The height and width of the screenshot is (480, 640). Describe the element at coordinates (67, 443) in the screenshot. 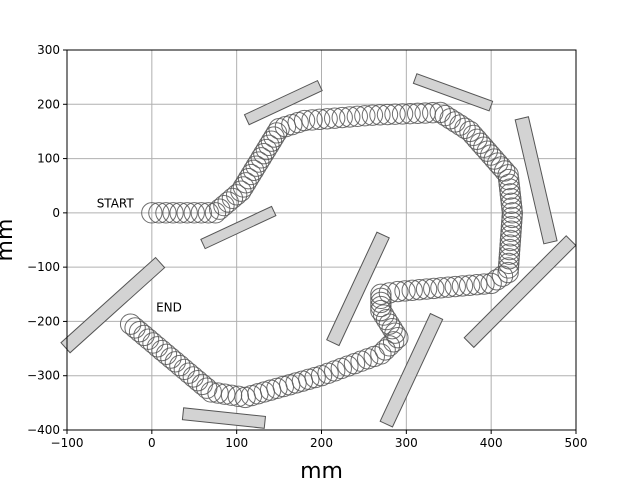

I see `x-tick-label: −100` at that location.